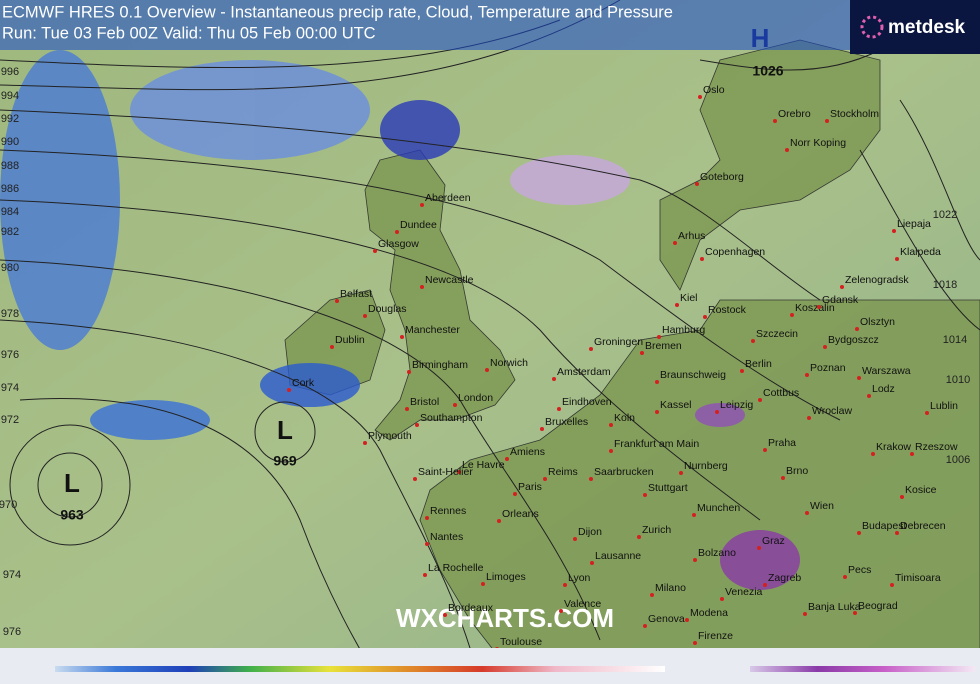 This screenshot has width=980, height=684. What do you see at coordinates (663, 346) in the screenshot?
I see `city-label: Bremen` at bounding box center [663, 346].